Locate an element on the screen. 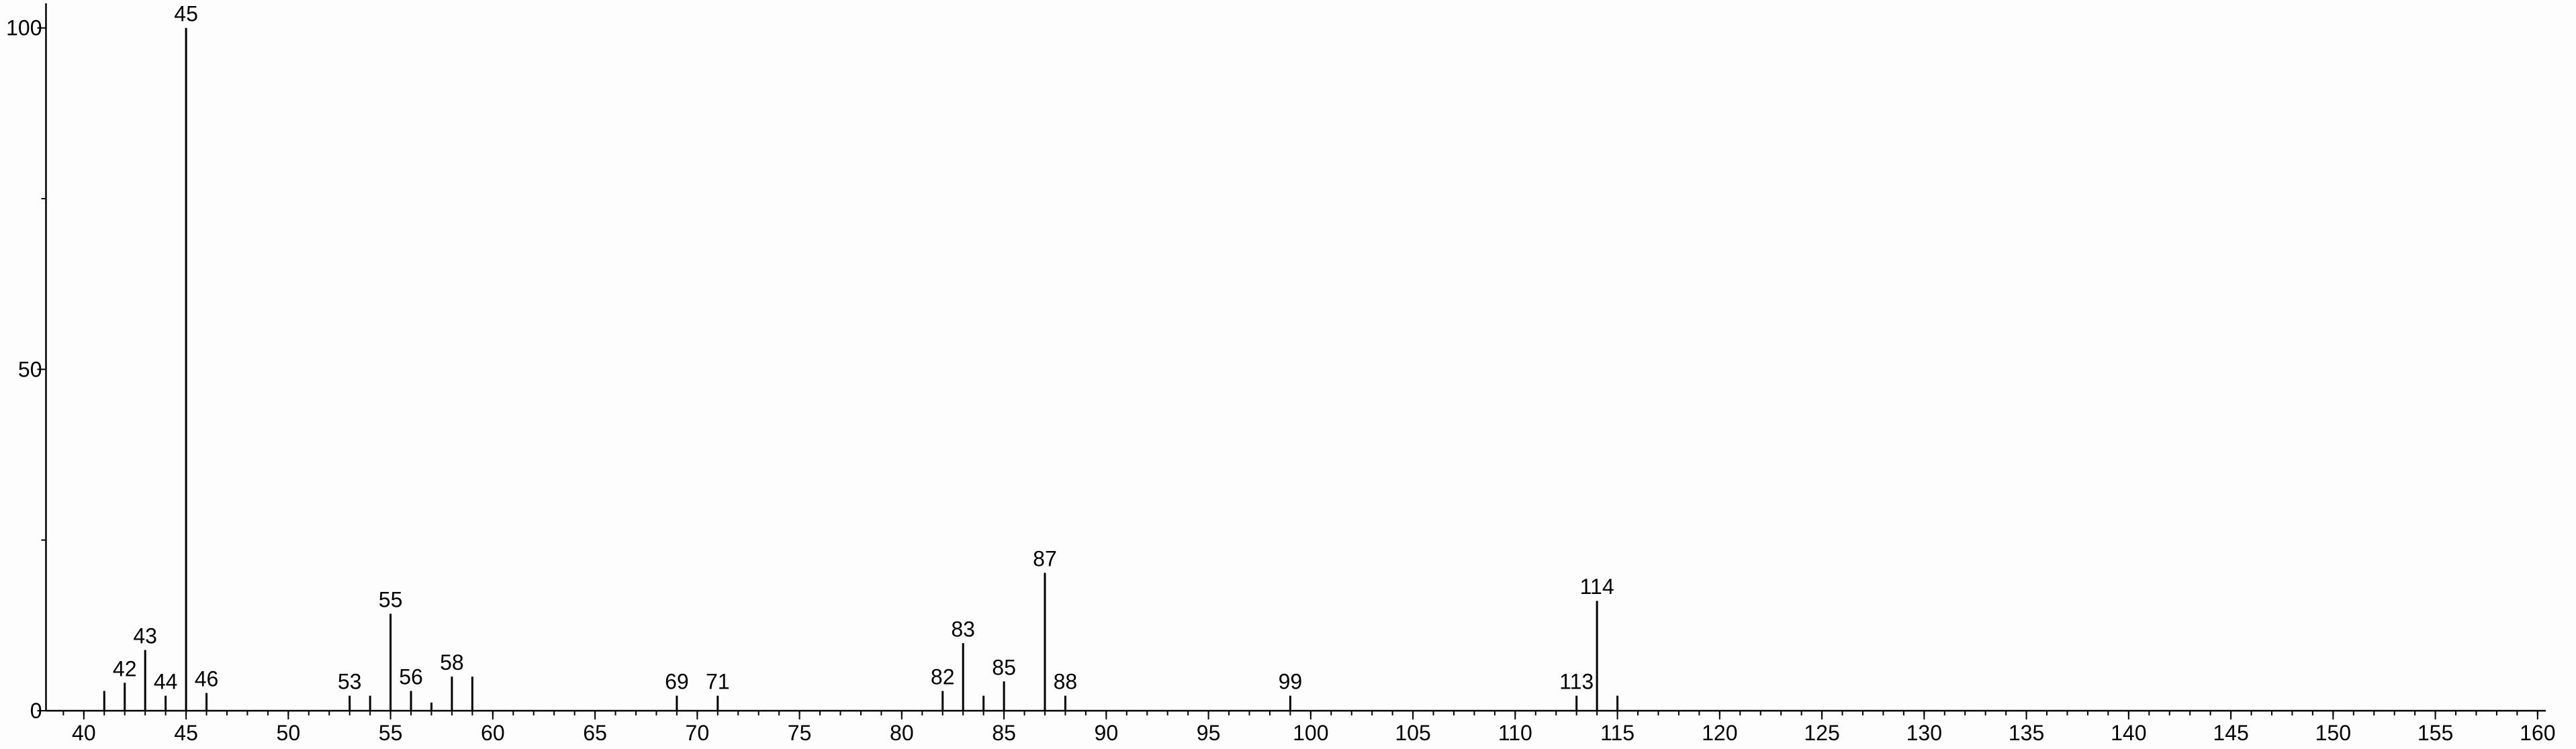  peak-label: 46 is located at coordinates (207, 679).